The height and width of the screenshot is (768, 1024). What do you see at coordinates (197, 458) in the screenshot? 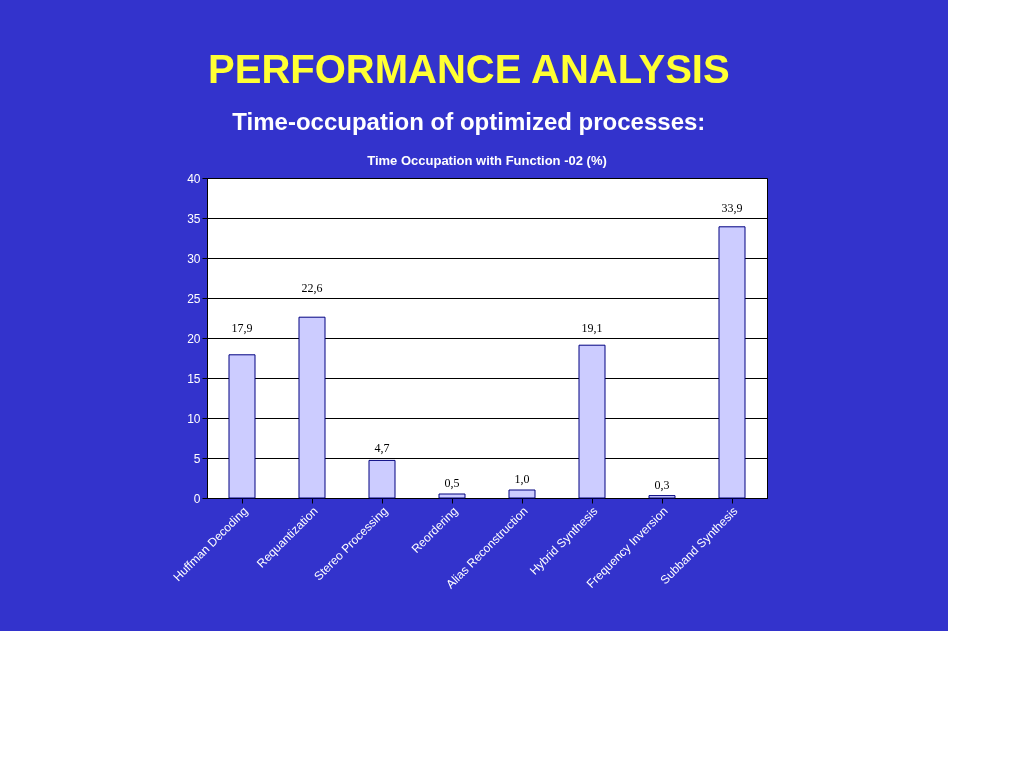
I see `y-tick-label: 5` at bounding box center [197, 458].